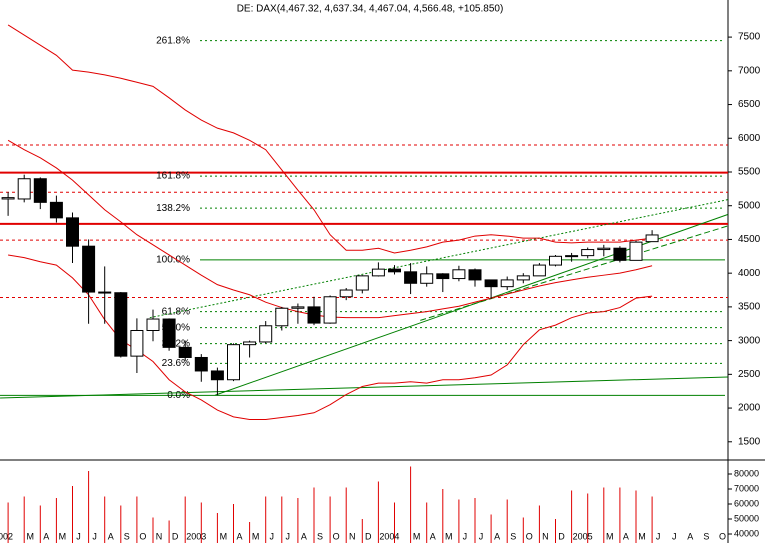 The image size is (765, 543). Describe the element at coordinates (749, 441) in the screenshot. I see `y-tick-label: 1500` at that location.